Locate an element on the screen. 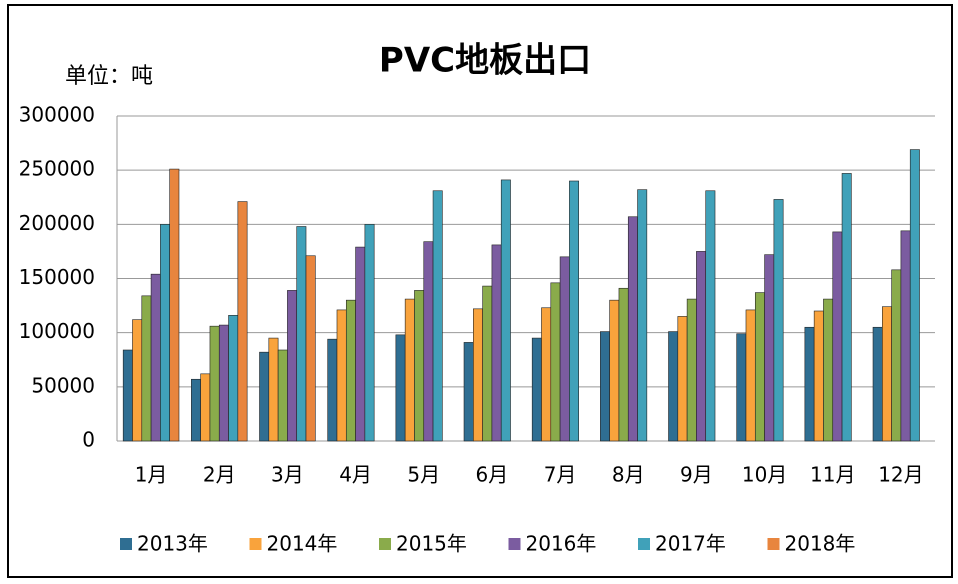  y-tick-label: 50000 is located at coordinates (63, 385).